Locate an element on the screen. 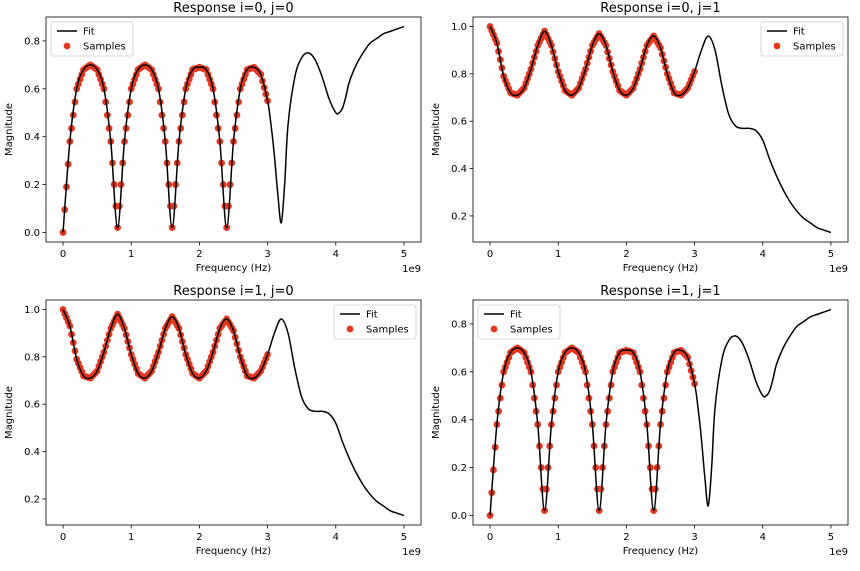 The image size is (860, 571). chart-title: Response i=0, j=0 is located at coordinates (233, 8).